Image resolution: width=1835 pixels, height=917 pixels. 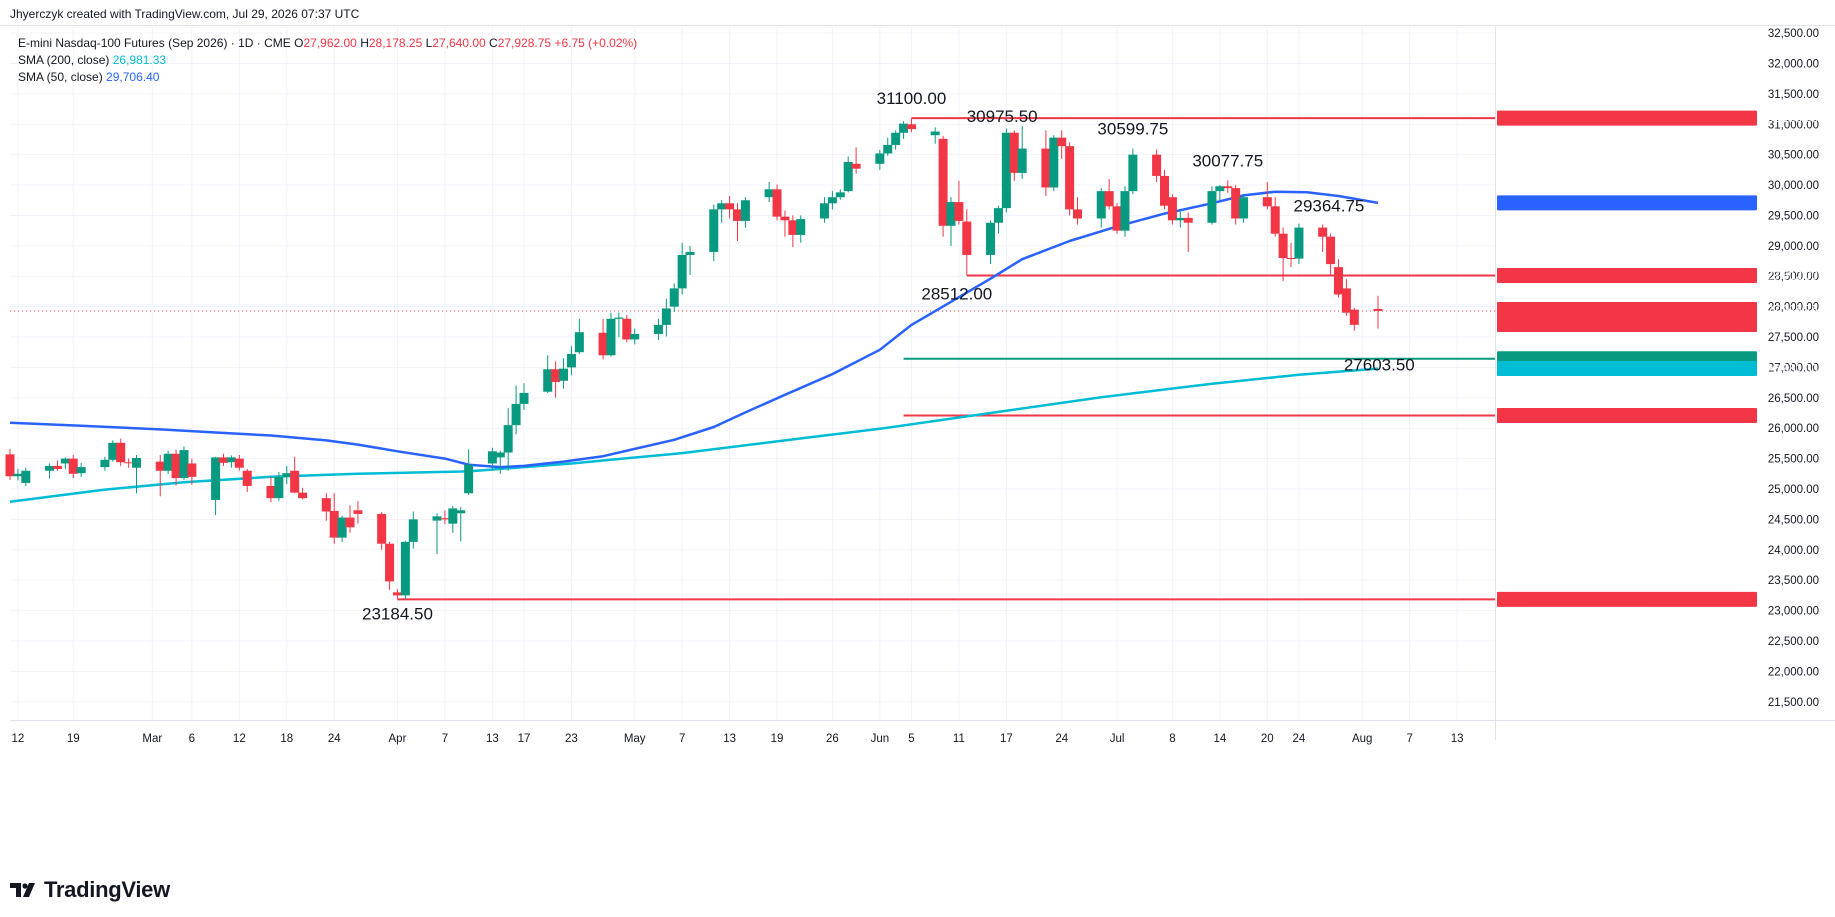 I want to click on footer-brand: TradingView, so click(x=90, y=890).